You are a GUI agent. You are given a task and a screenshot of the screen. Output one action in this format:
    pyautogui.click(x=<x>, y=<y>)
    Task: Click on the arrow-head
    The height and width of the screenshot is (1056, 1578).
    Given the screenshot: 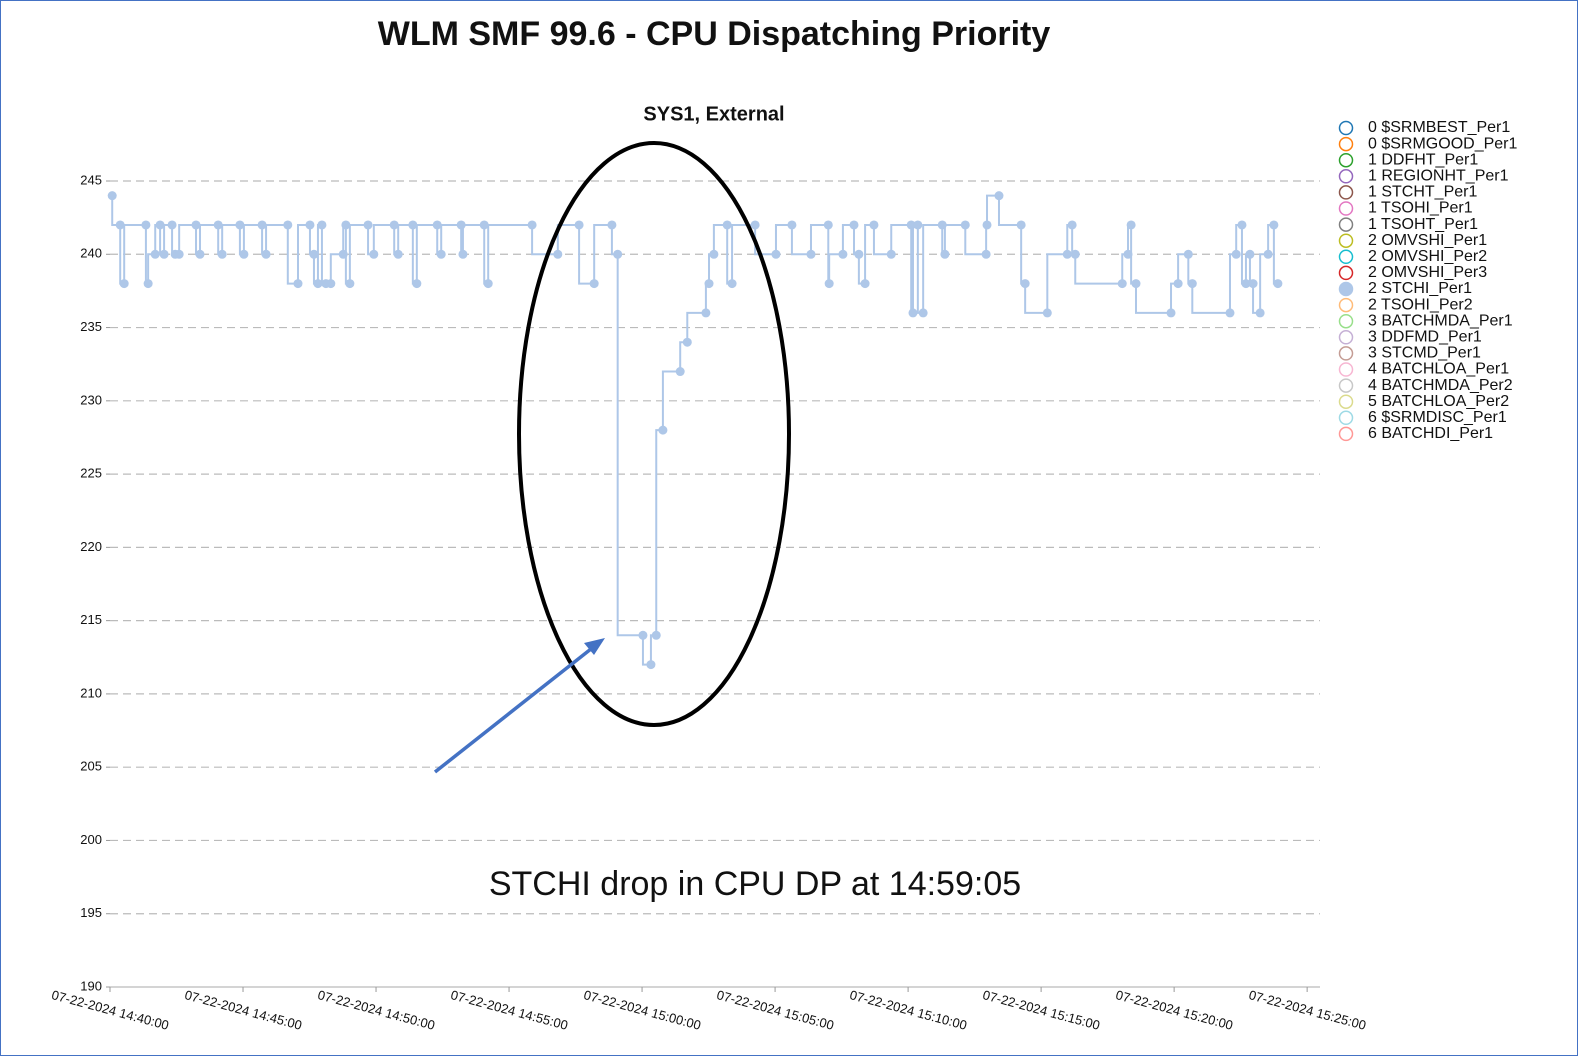 What is the action you would take?
    pyautogui.click(x=594, y=646)
    